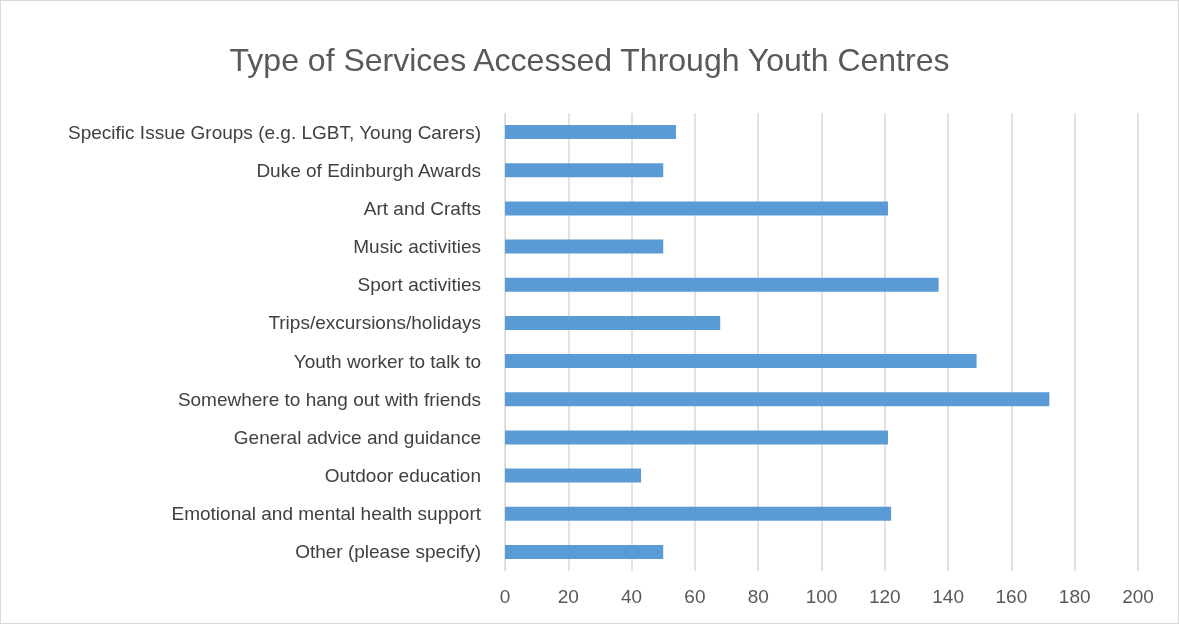 The height and width of the screenshot is (624, 1179). Describe the element at coordinates (326, 514) in the screenshot. I see `y-tick-label: Emotional and mental health support` at that location.